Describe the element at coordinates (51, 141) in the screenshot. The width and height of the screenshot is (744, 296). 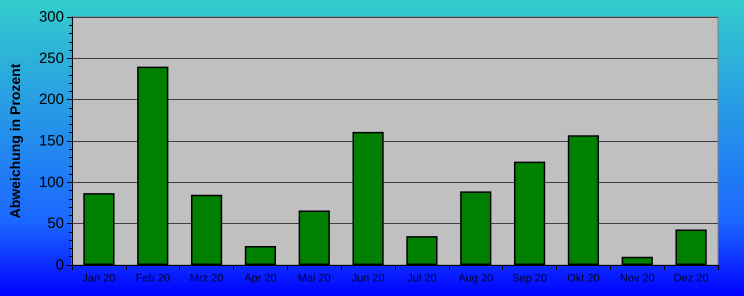
I see `y-tick-label: 150` at that location.